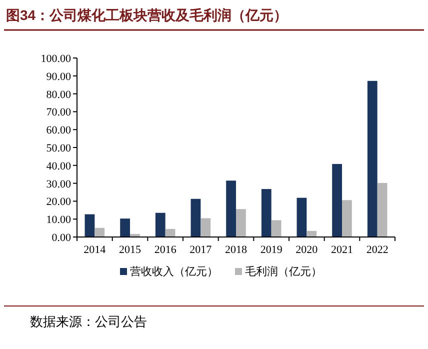 The width and height of the screenshot is (428, 349). What do you see at coordinates (59, 220) in the screenshot?
I see `y-tick-label: 10.00` at bounding box center [59, 220].